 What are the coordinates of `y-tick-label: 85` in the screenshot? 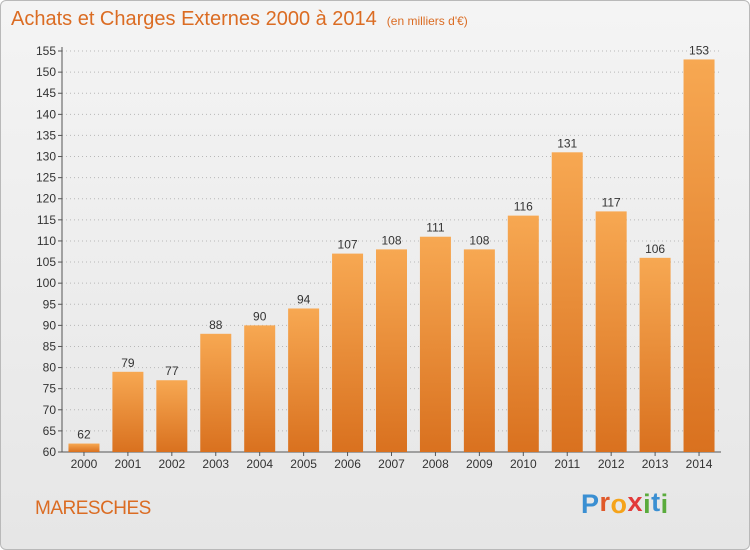 It's located at (50, 346).